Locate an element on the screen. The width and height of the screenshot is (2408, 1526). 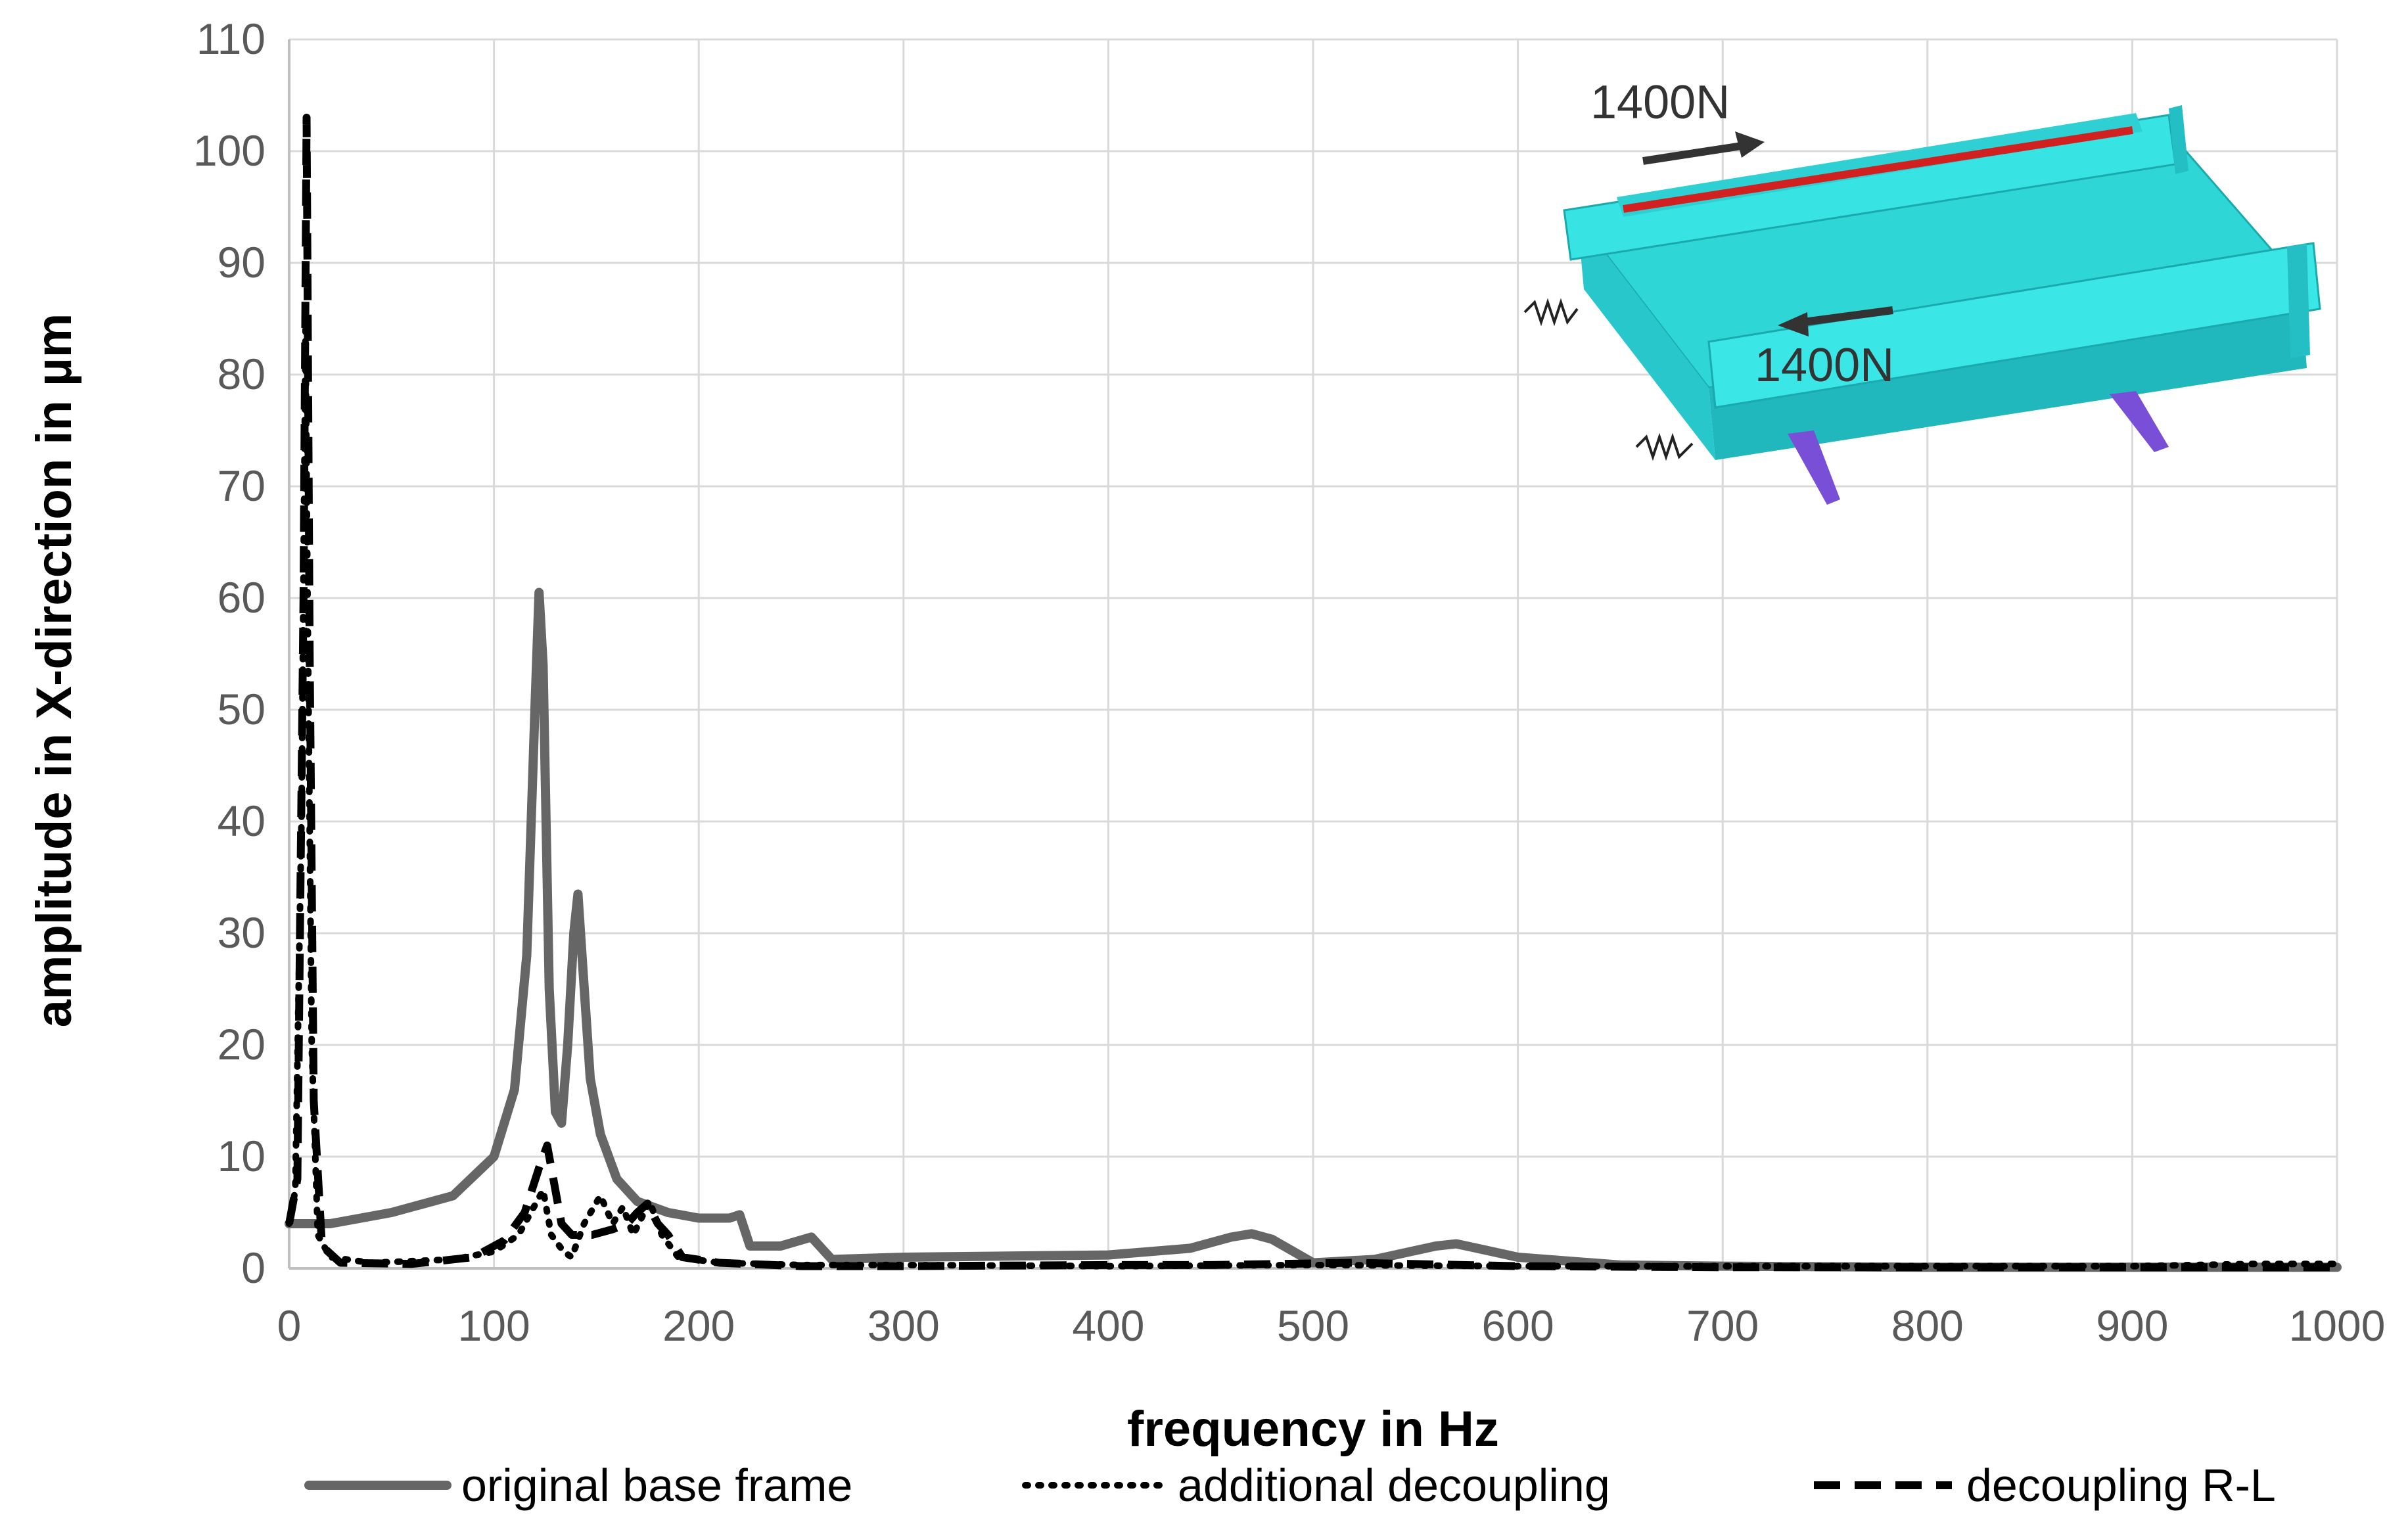
support-leg-right is located at coordinates (2139, 422).